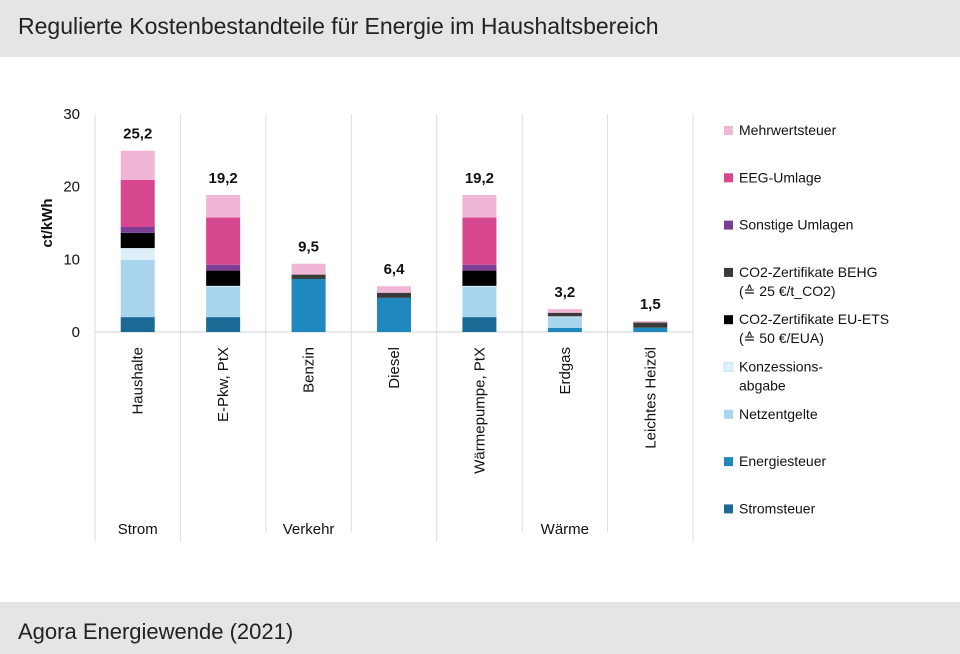 The image size is (960, 654). Describe the element at coordinates (565, 371) in the screenshot. I see `category-label: Erdgas` at that location.